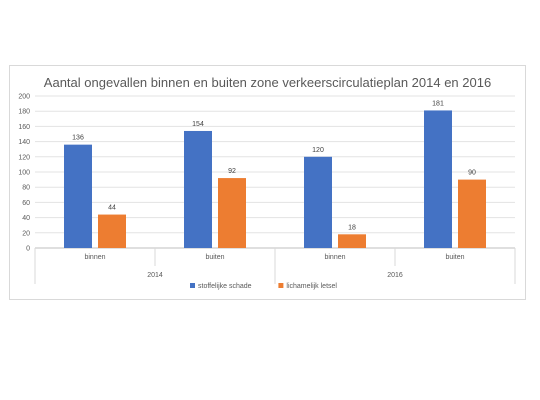 The image size is (540, 400). Describe the element at coordinates (26, 203) in the screenshot. I see `y-tick-label: 60` at that location.